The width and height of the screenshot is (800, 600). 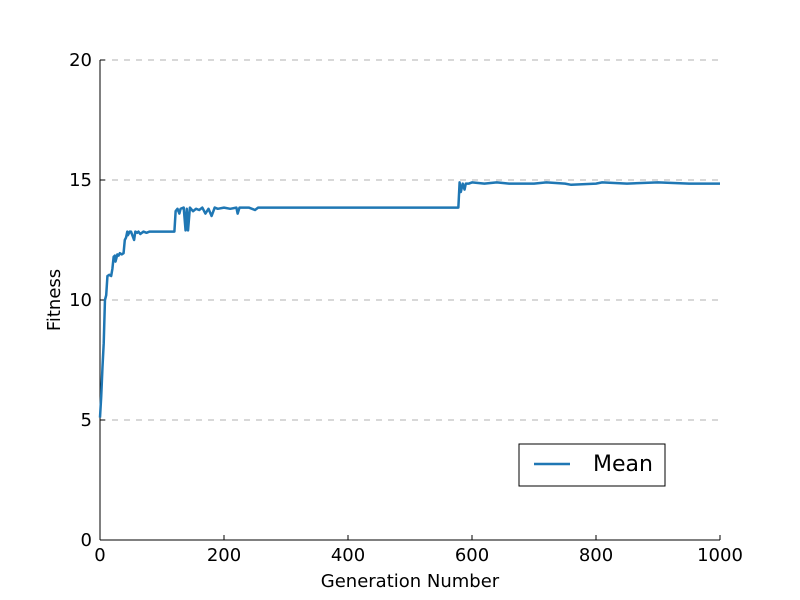 What do you see at coordinates (224, 555) in the screenshot?
I see `x-tick-label-1: 200` at bounding box center [224, 555].